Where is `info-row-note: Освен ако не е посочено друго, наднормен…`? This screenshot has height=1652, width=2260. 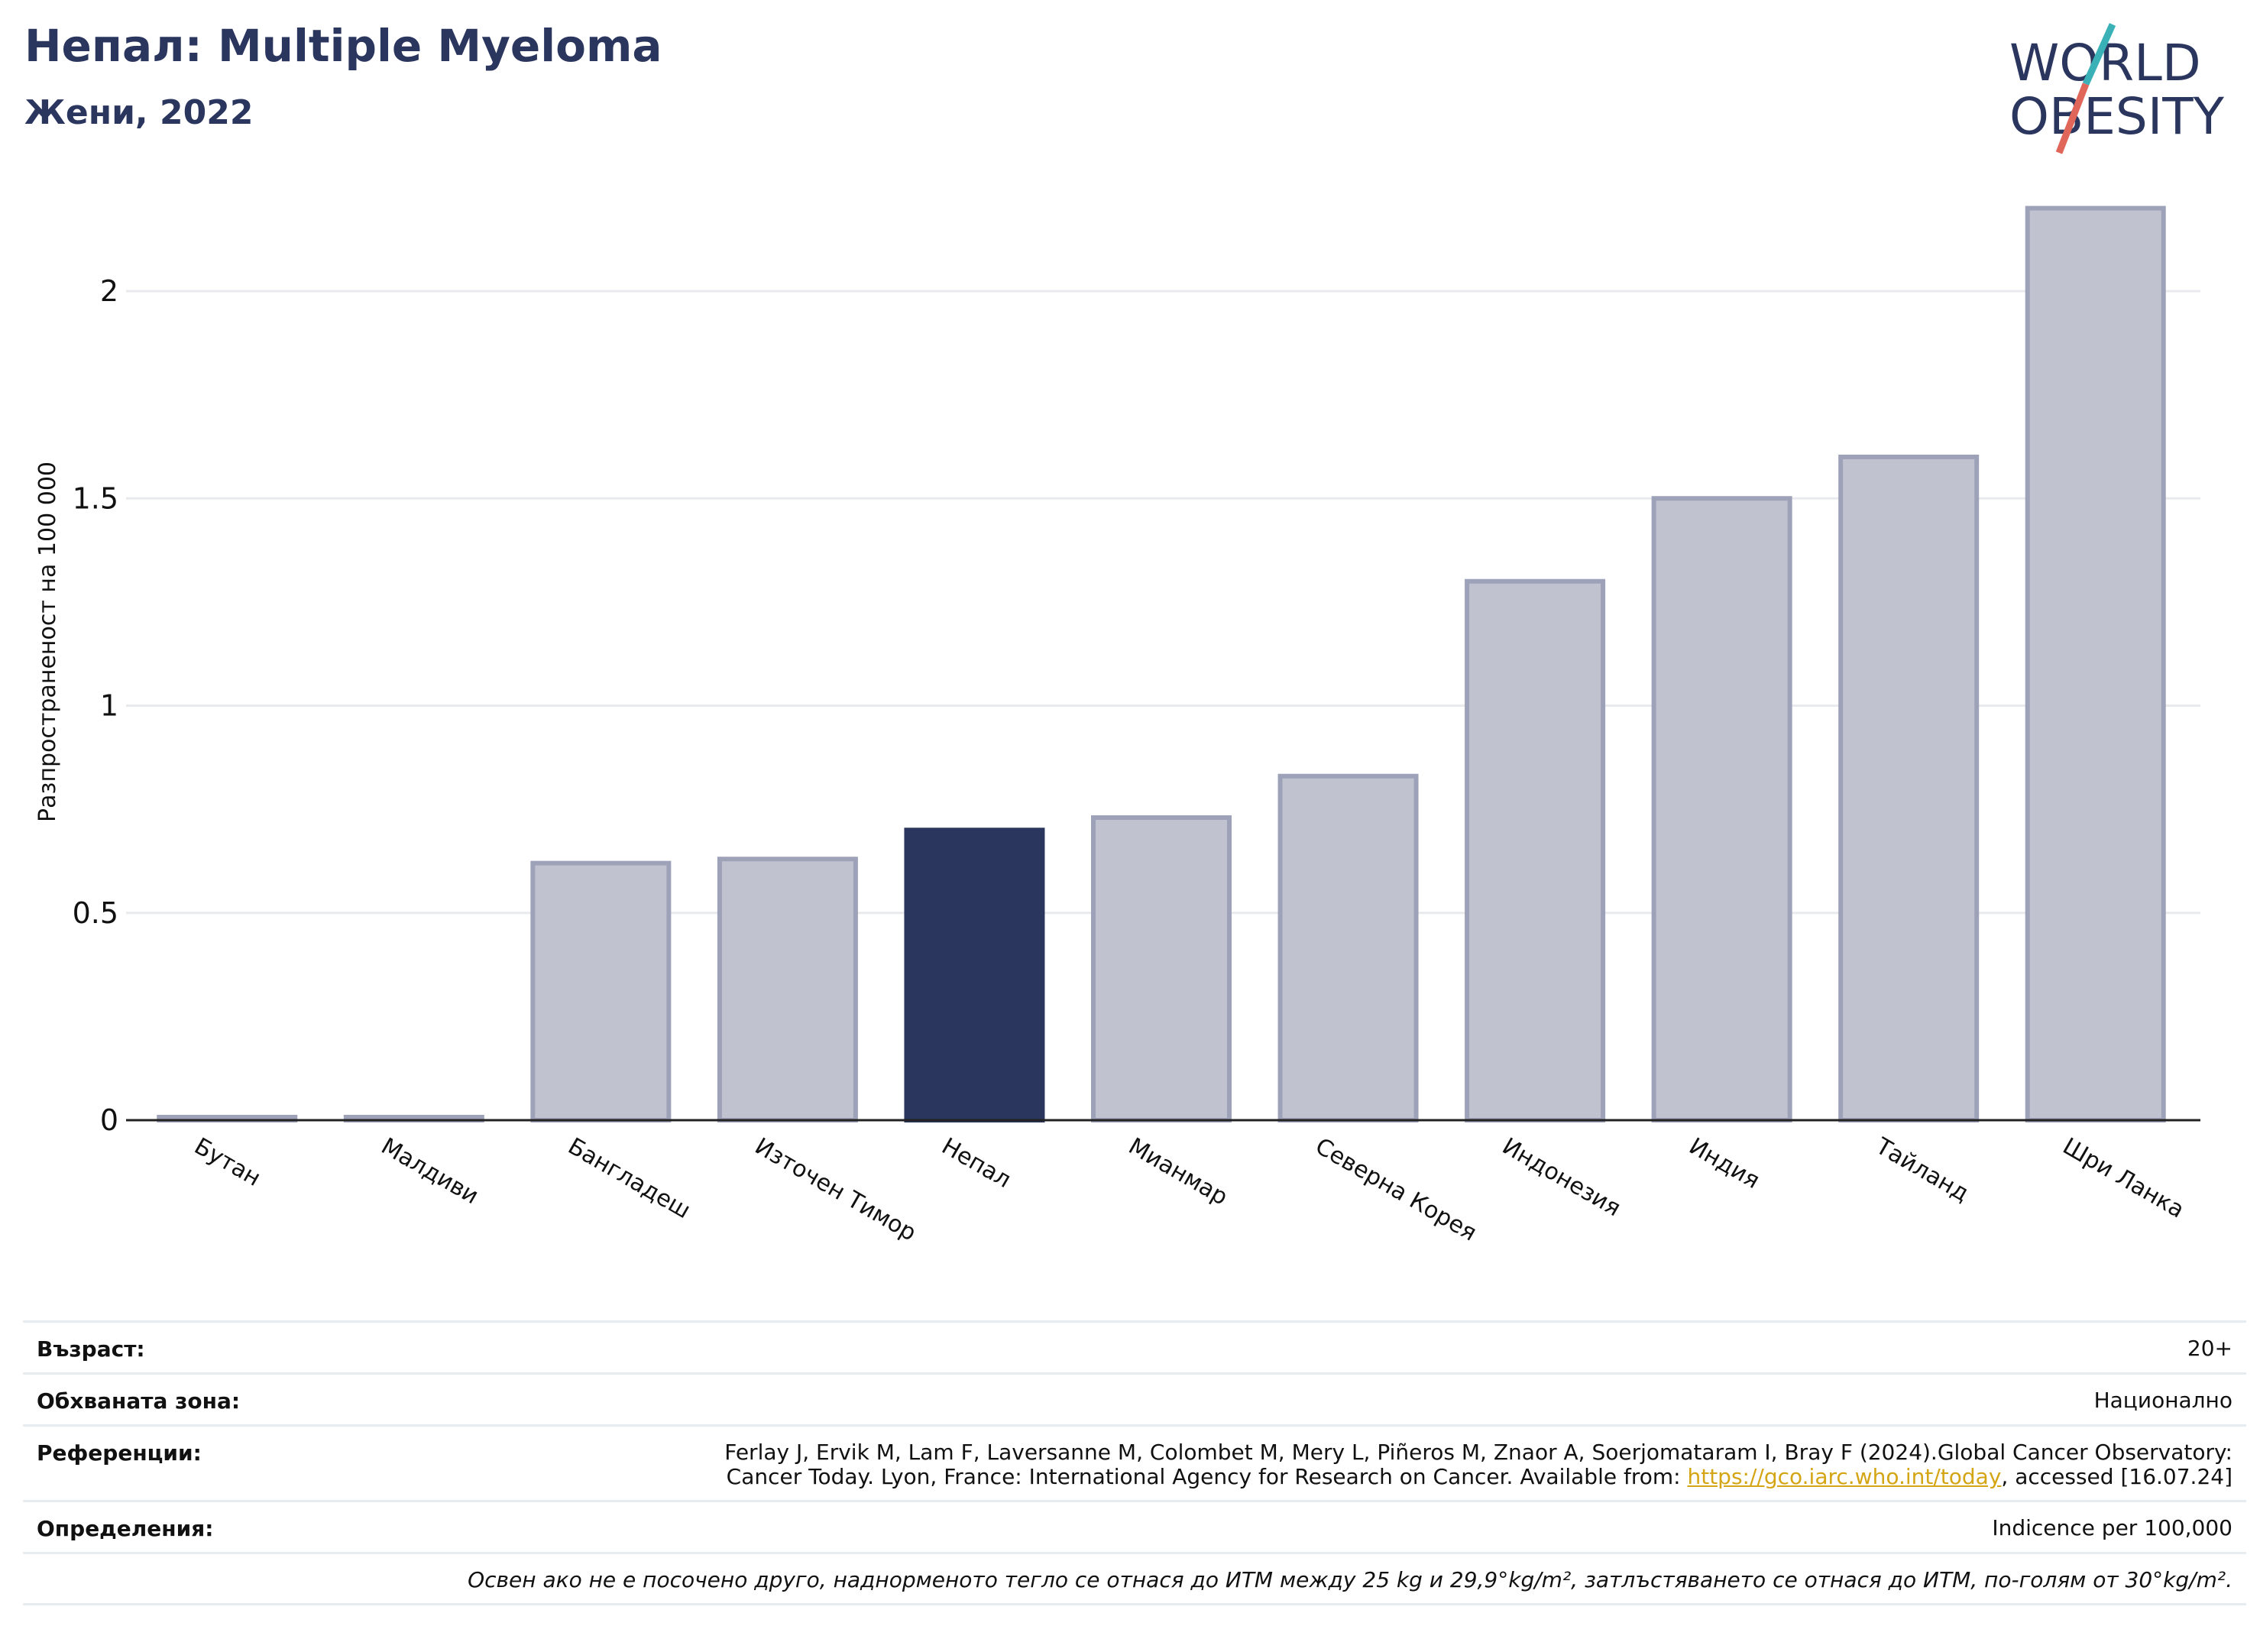
info-row-note: Освен ако не е посочено друго, наднормен… is located at coordinates (1134, 1578).